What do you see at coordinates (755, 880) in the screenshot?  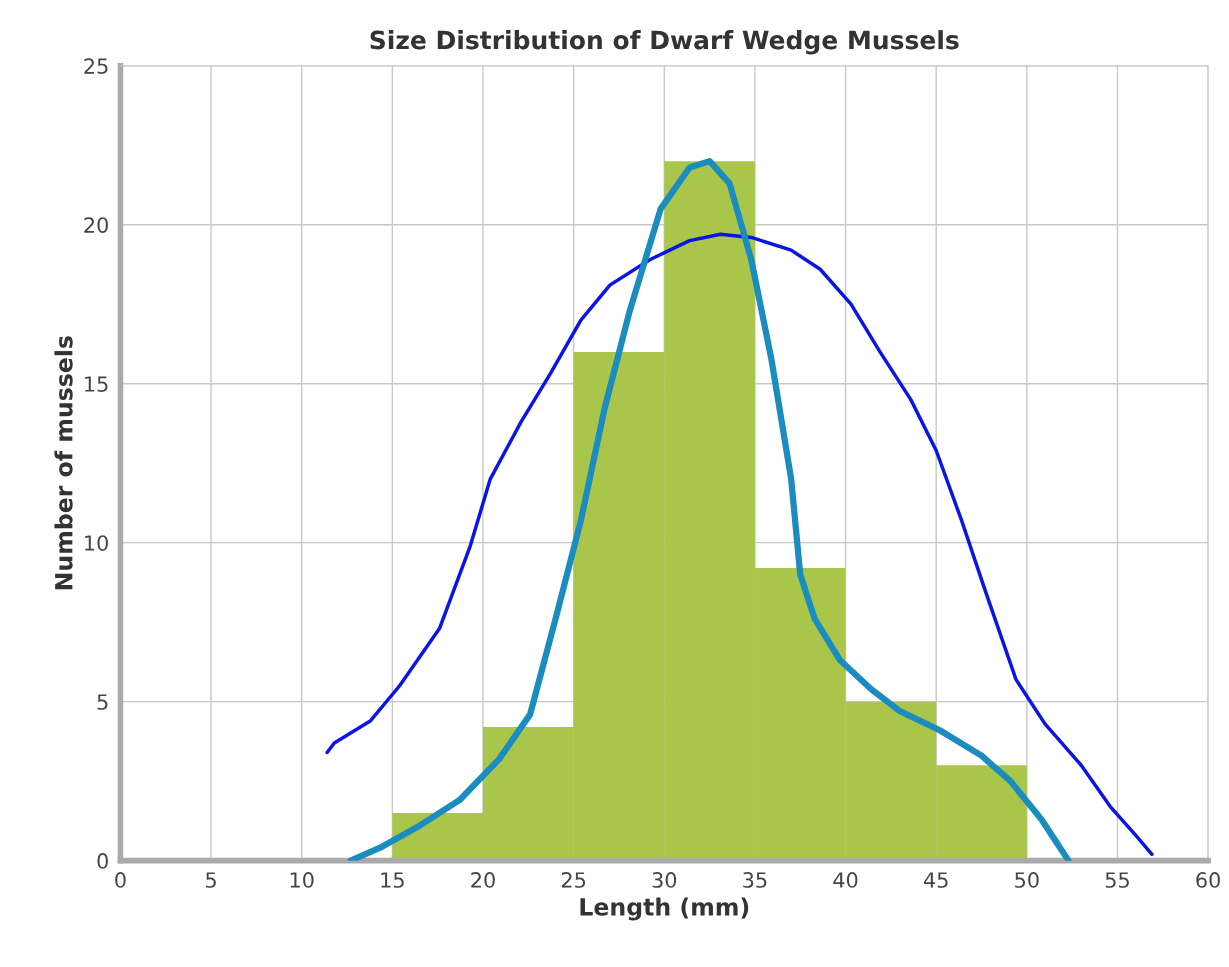 I see `x-tick-label: 35` at bounding box center [755, 880].